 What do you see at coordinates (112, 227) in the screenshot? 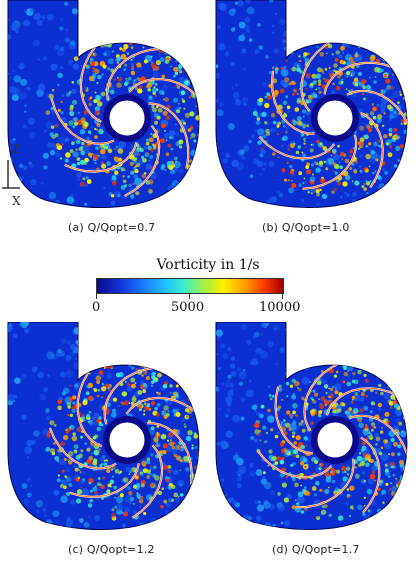
I see `caption-a: (a) Q/Qopt=0.7` at bounding box center [112, 227].